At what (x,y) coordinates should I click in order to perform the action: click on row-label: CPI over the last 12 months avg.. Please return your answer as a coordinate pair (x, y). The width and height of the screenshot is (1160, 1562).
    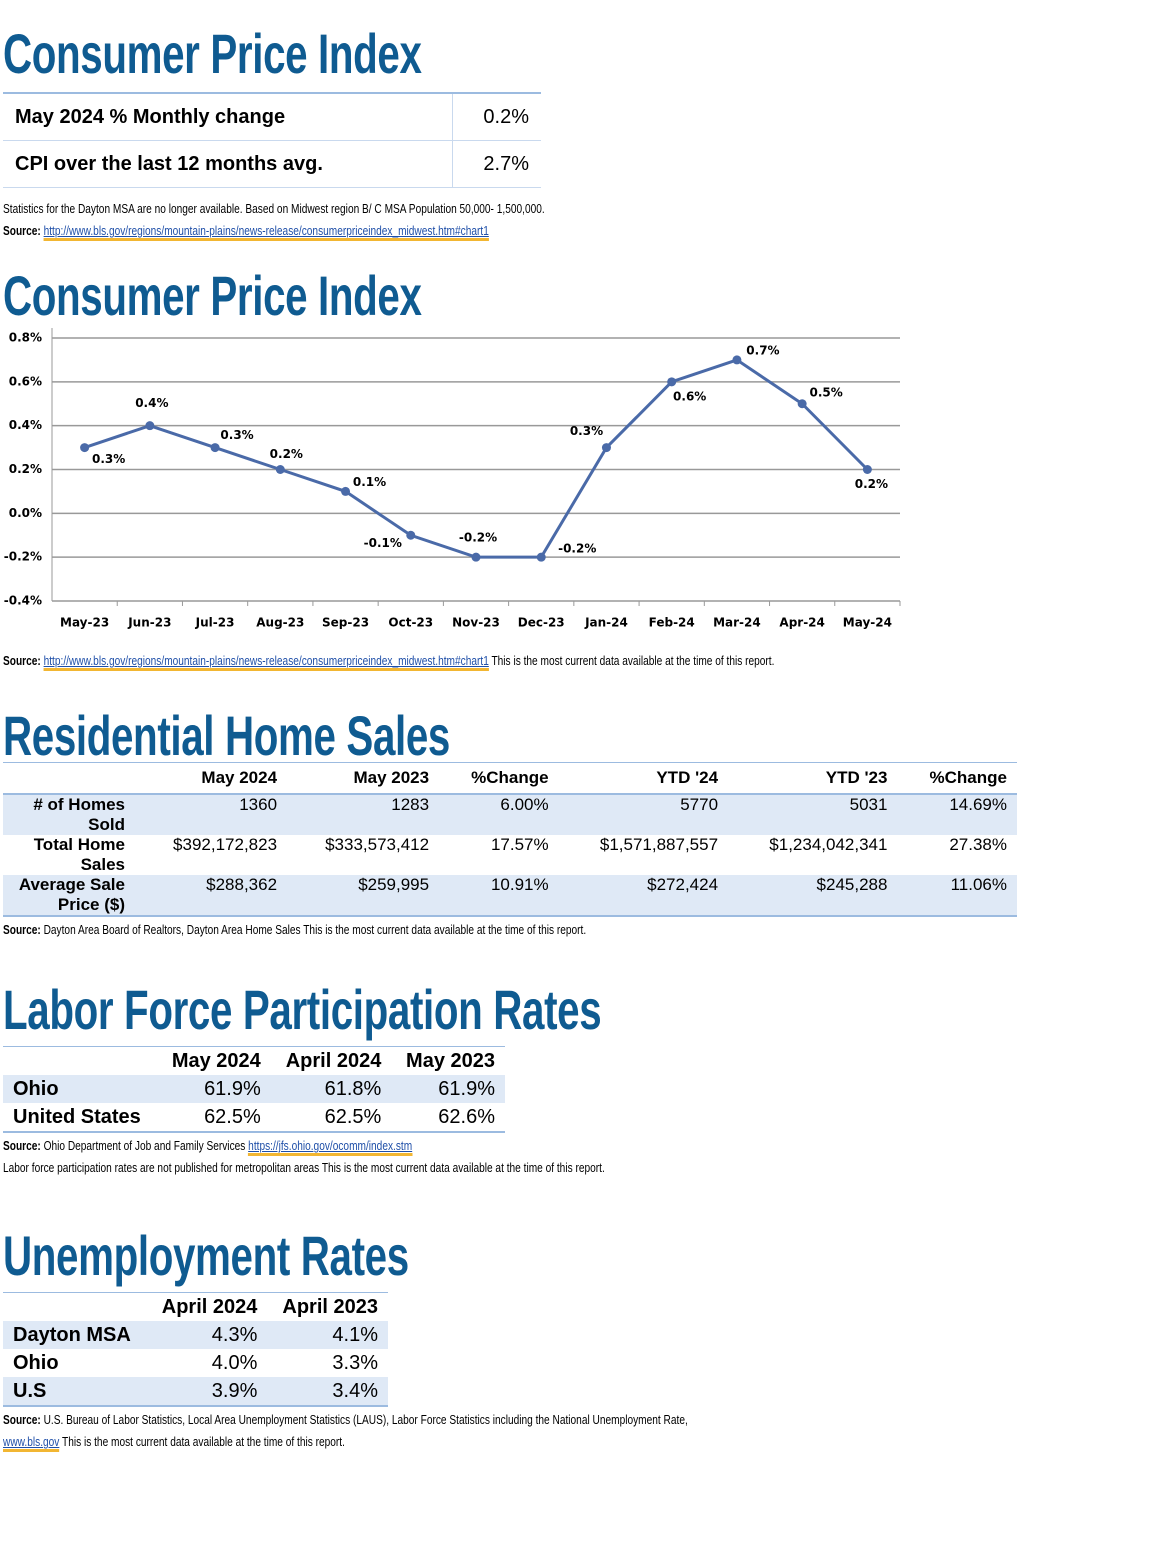
    Looking at the image, I should click on (228, 164).